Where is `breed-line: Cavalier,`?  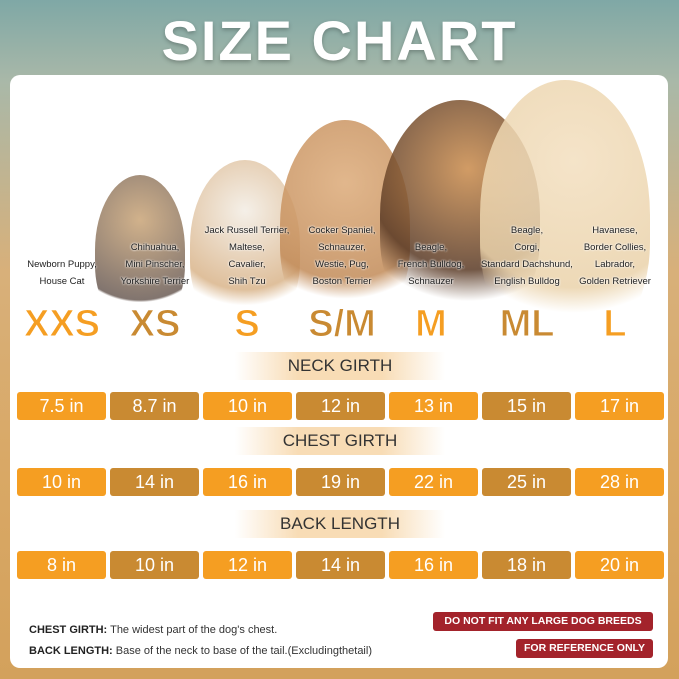
breed-line: Cavalier, is located at coordinates (247, 264).